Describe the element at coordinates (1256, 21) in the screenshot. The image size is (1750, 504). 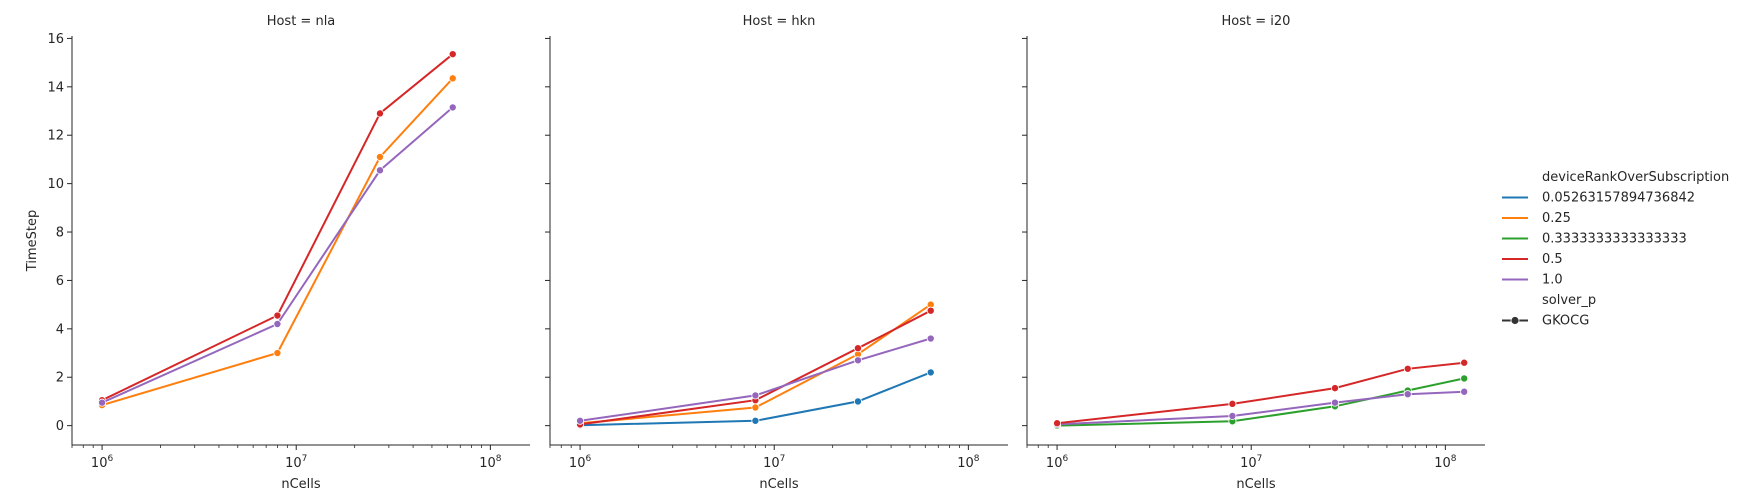
I see `panel-title: Host = i20` at that location.